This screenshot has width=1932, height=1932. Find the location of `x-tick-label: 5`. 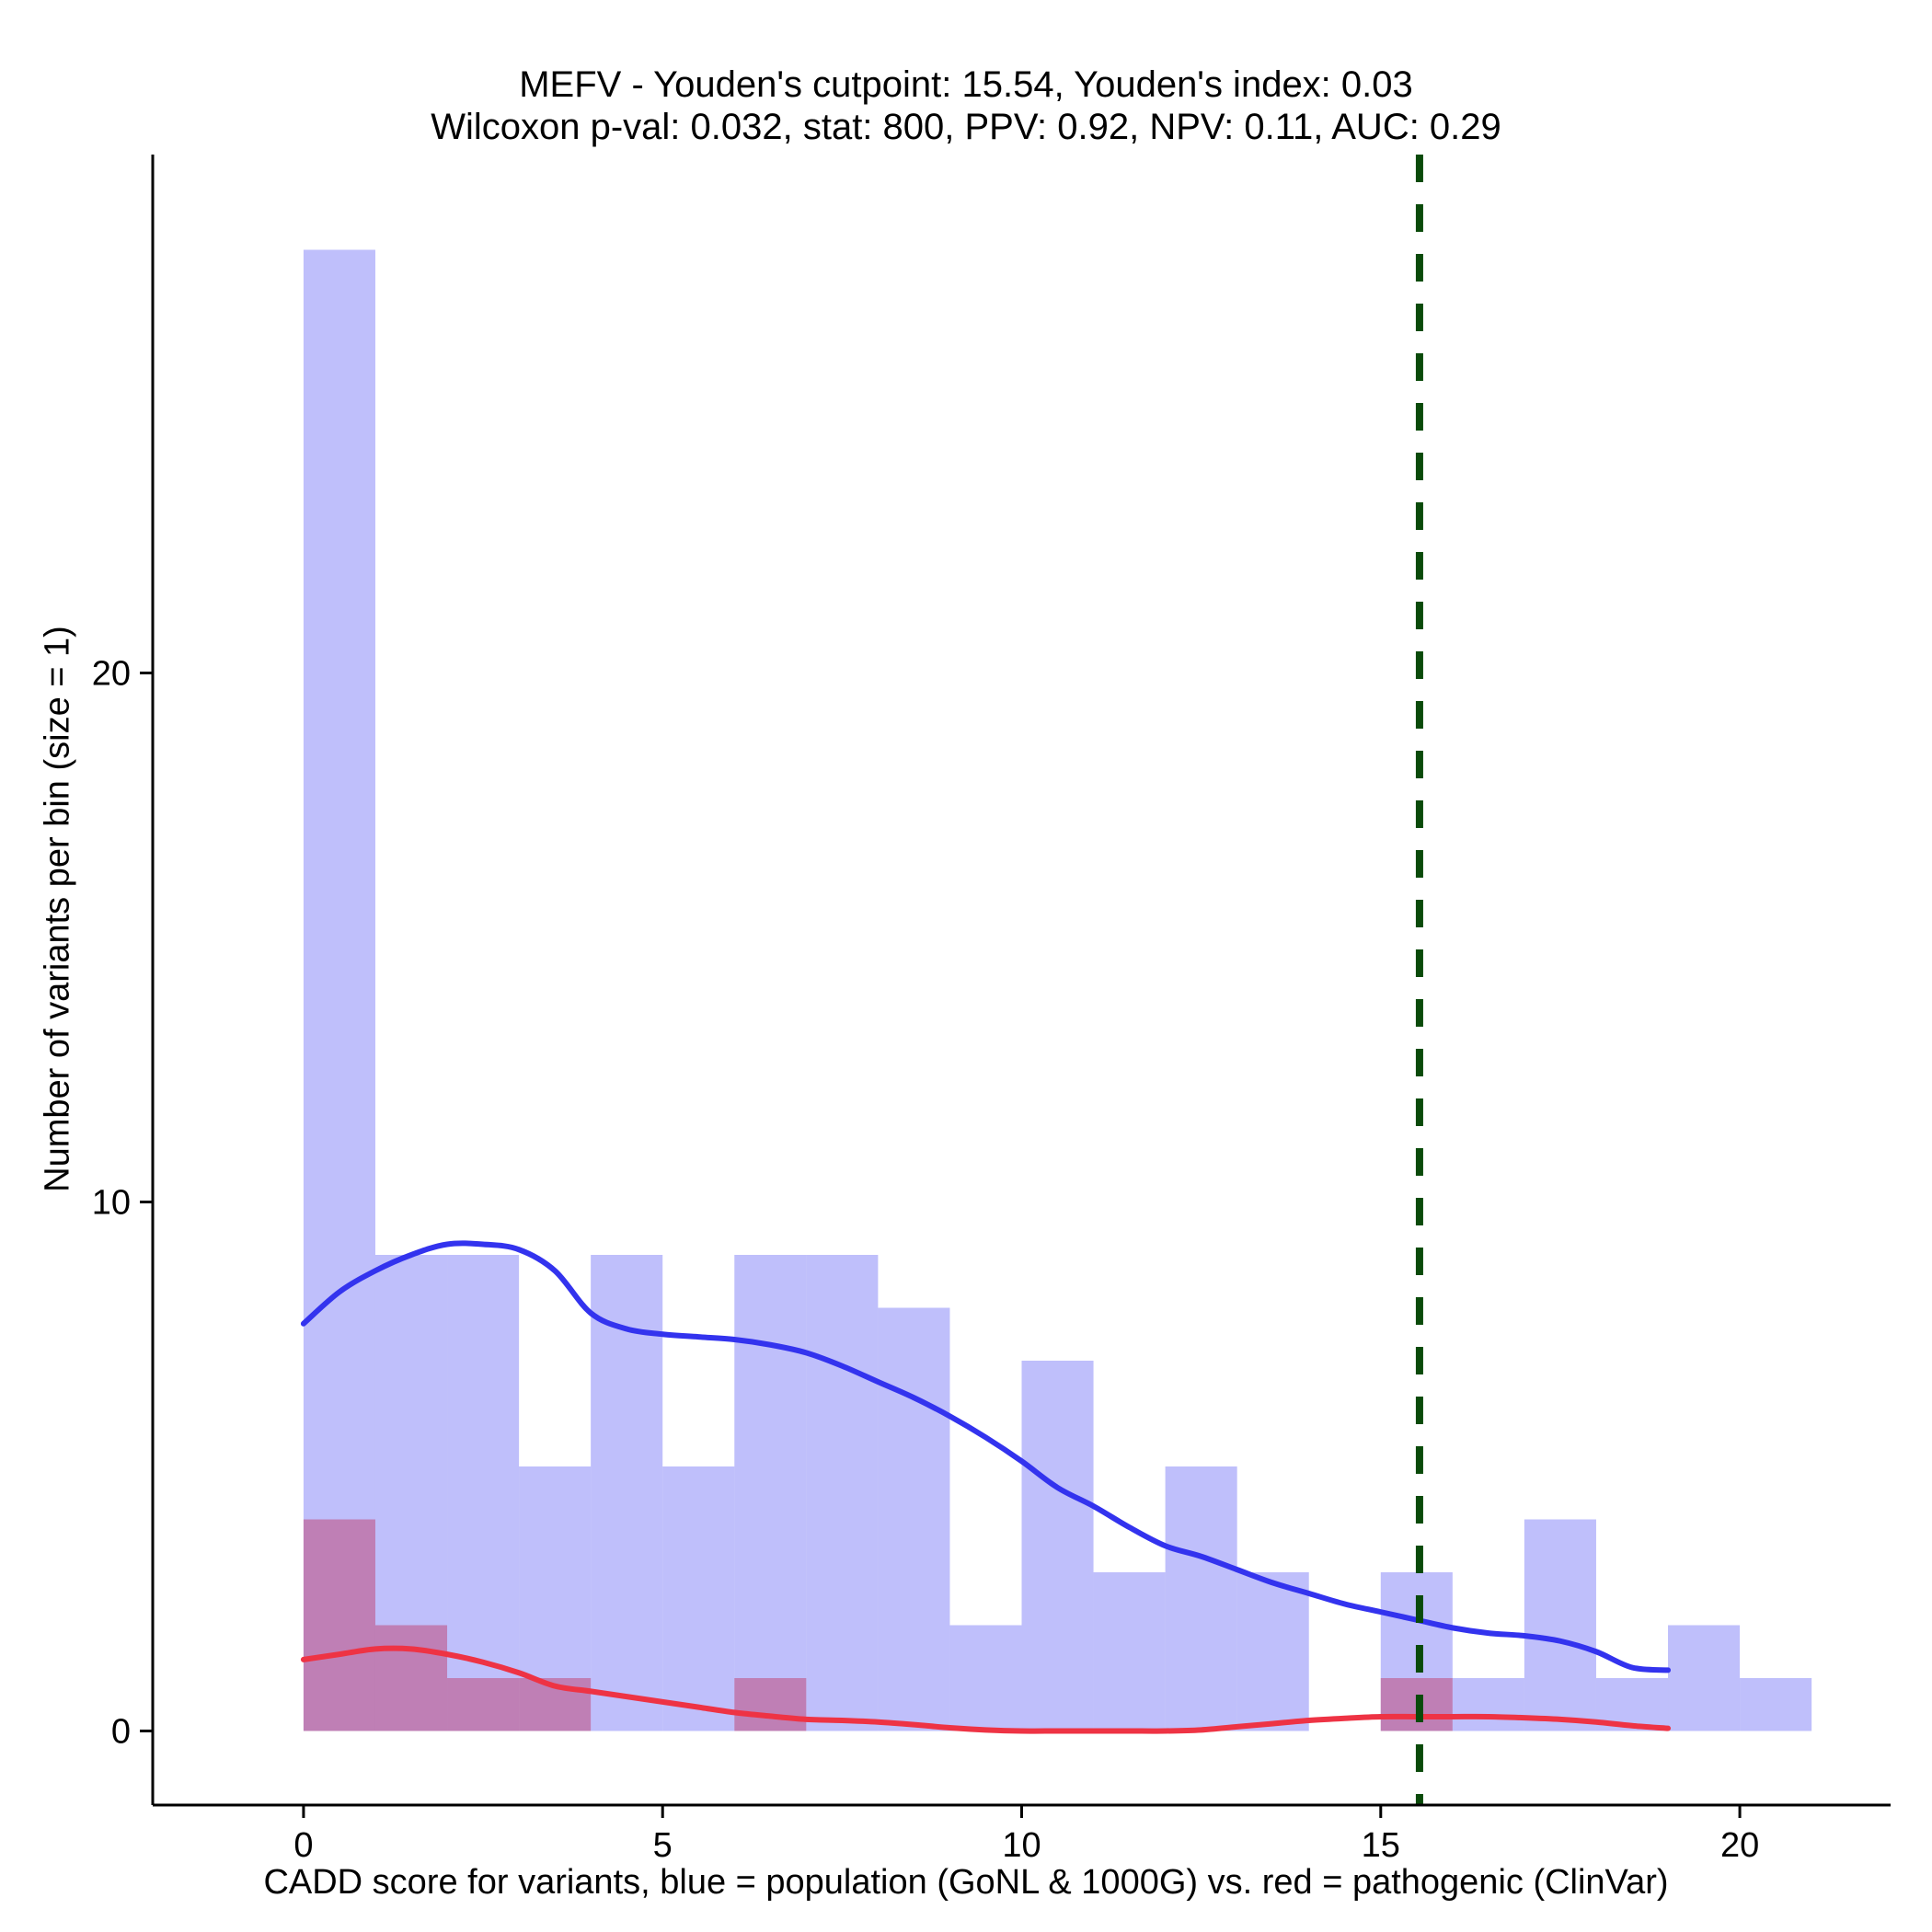

x-tick-label: 5 is located at coordinates (663, 1845).